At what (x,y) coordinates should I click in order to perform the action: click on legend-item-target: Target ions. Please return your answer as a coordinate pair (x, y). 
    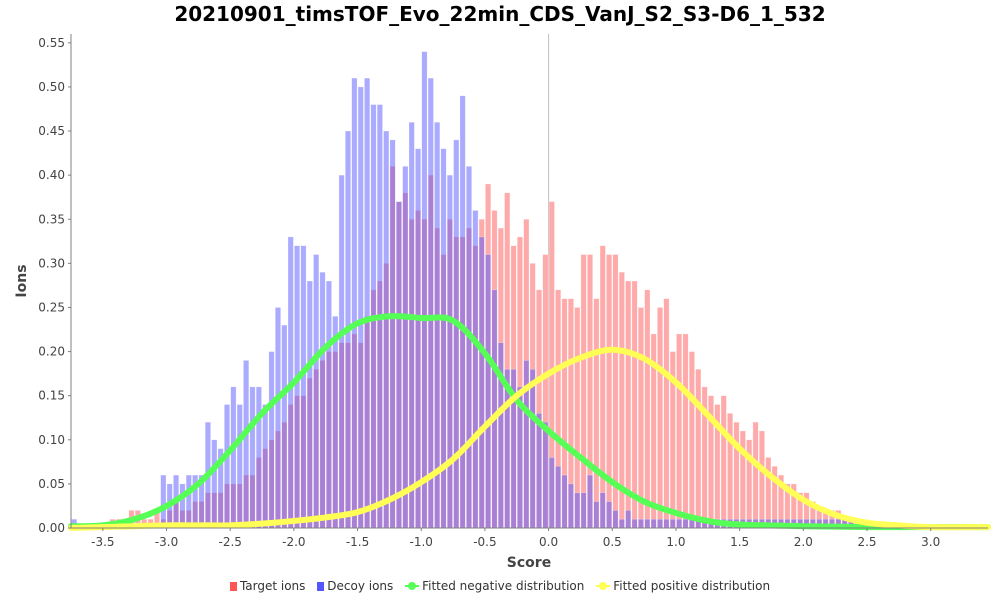
    Looking at the image, I should click on (267, 586).